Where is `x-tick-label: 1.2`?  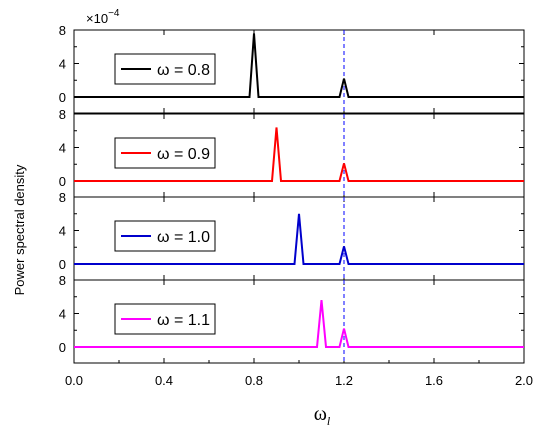
x-tick-label: 1.2 is located at coordinates (344, 380).